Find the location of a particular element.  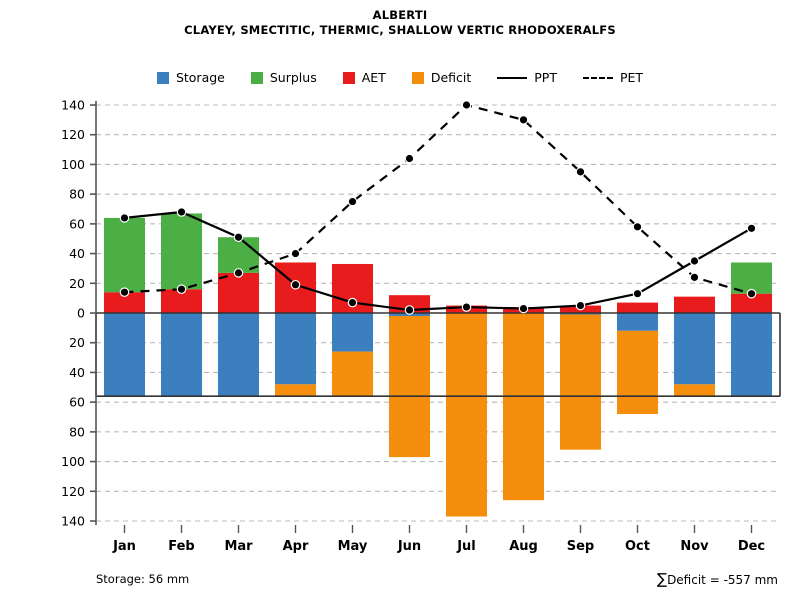

legend-label: Deficit is located at coordinates (451, 77).